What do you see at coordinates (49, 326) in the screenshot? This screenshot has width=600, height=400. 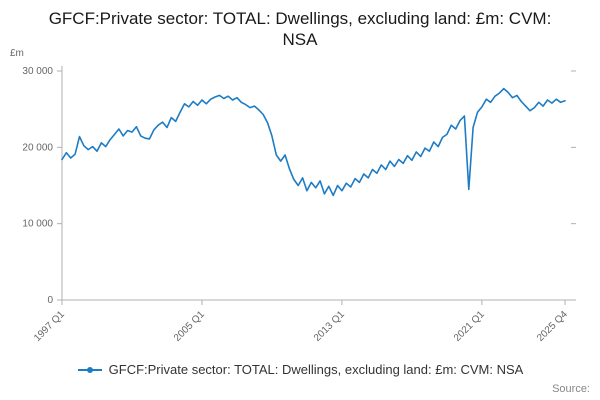 I see `x-tick-label: 1997 Q1` at bounding box center [49, 326].